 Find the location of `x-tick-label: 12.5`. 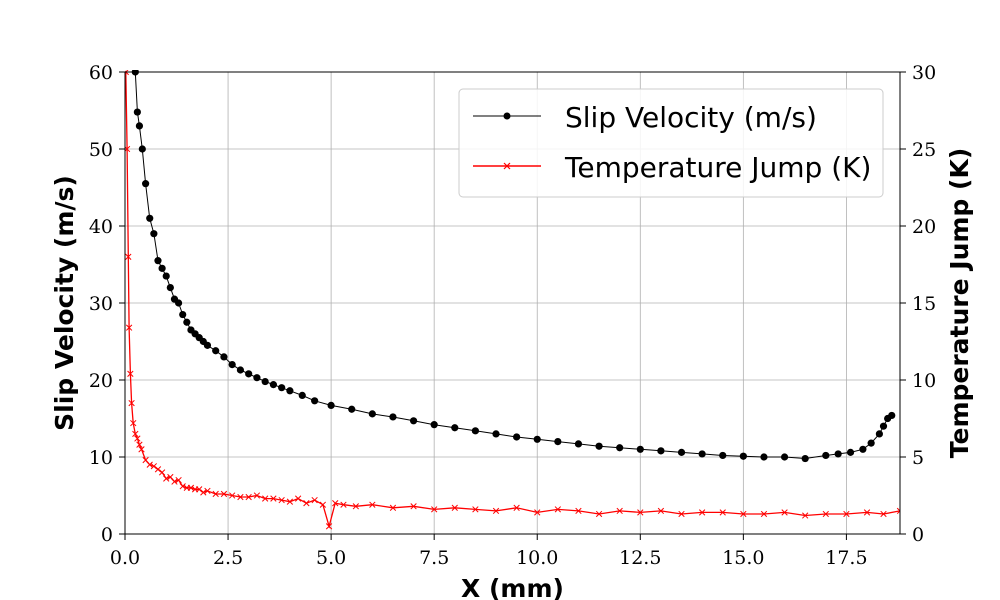

x-tick-label: 12.5 is located at coordinates (640, 558).